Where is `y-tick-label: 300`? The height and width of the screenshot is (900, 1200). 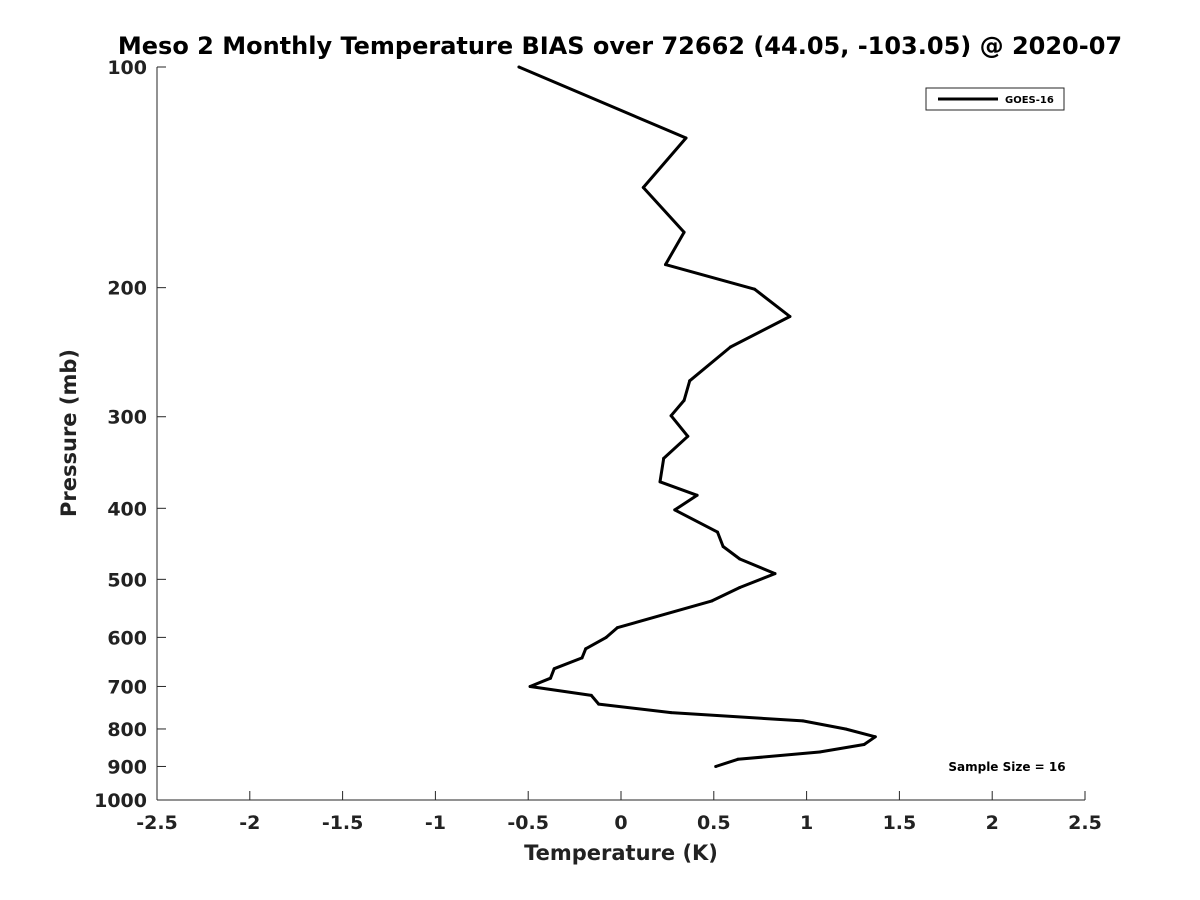
y-tick-label: 300 is located at coordinates (127, 418).